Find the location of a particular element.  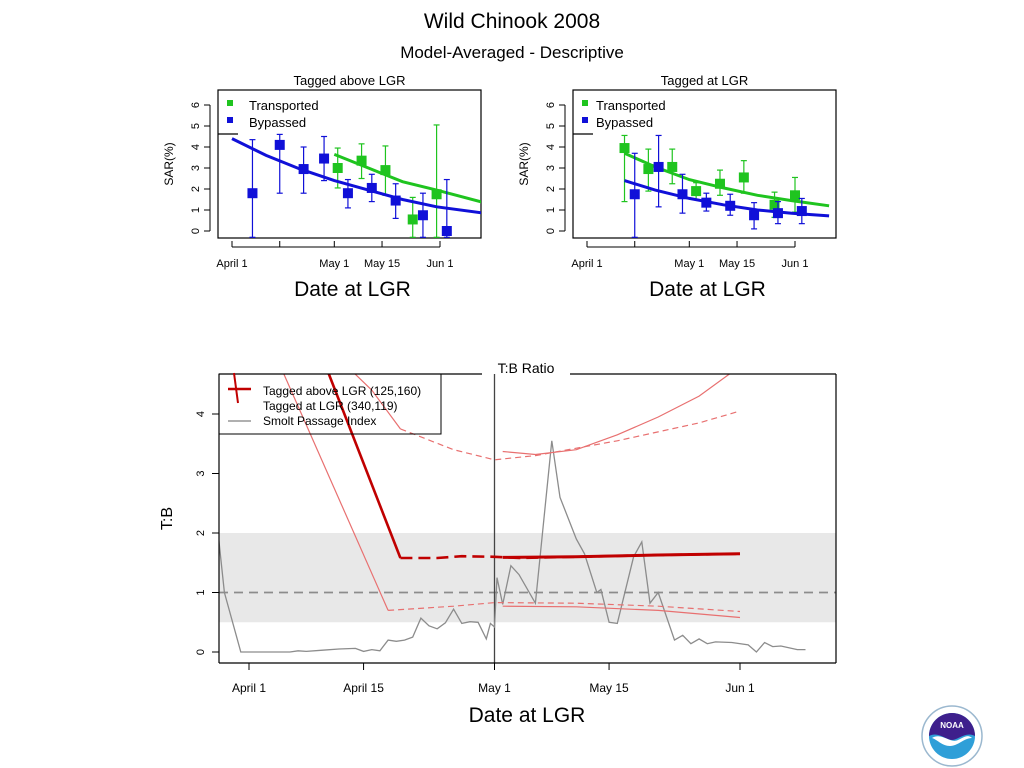

at-upper-ci is located at coordinates (616, 415).